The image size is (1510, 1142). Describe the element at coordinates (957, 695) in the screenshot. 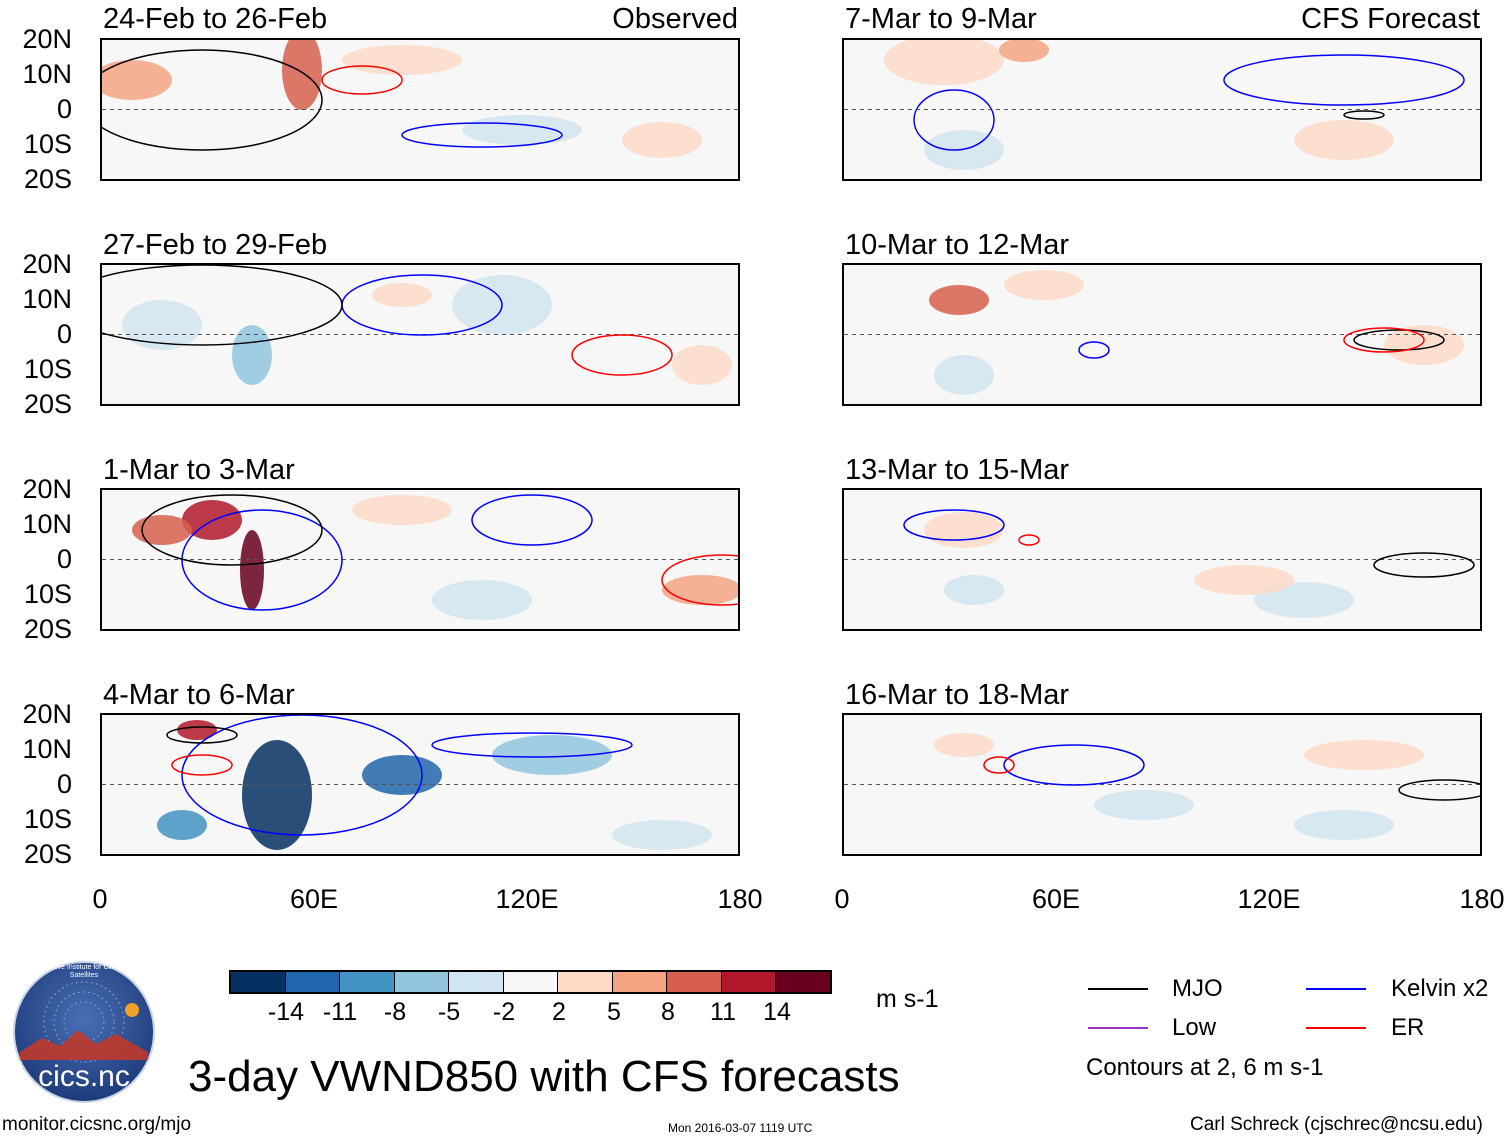

I see `panel-title-right-4: 16-Mar to 18-Mar` at that location.